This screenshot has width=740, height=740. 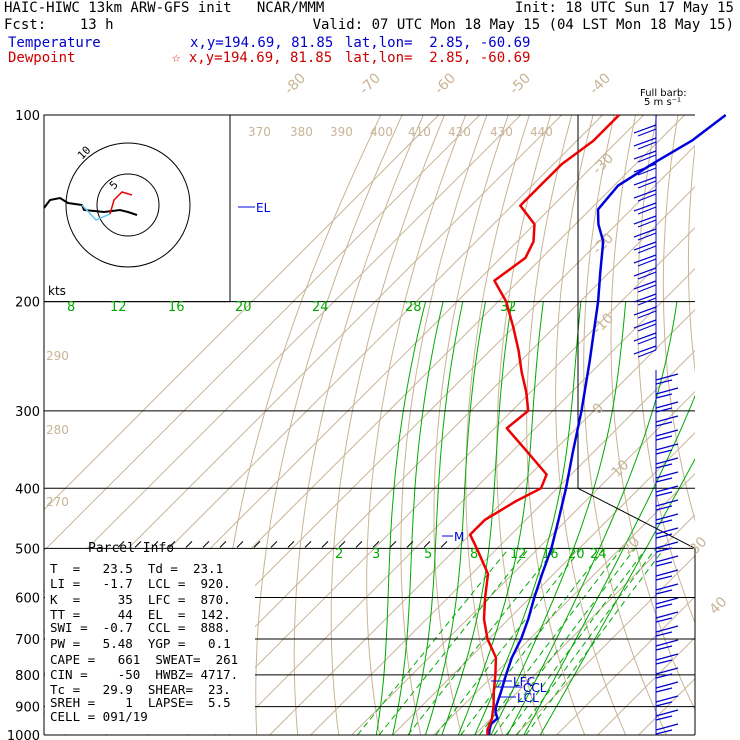 I want to click on parcel-row: K = 35 LFC = 870., so click(x=140, y=599).